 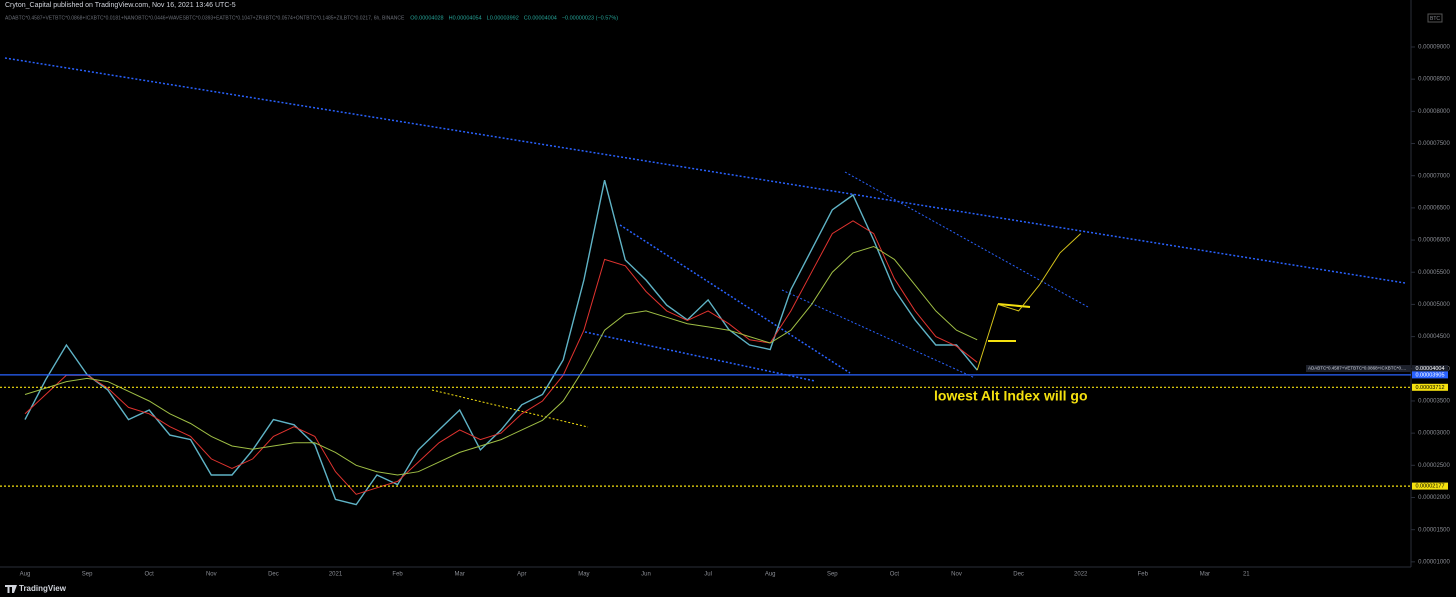 I want to click on ohlc-value: −0.00000023 (−0.57%), so click(x=590, y=18).